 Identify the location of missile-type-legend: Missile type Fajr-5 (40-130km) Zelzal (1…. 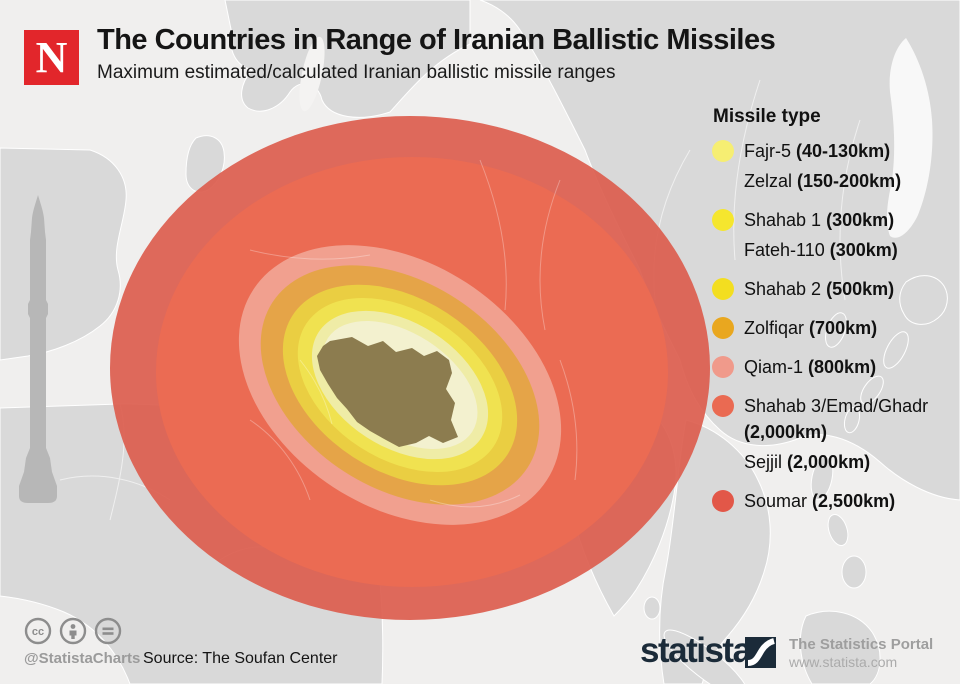
(831, 310).